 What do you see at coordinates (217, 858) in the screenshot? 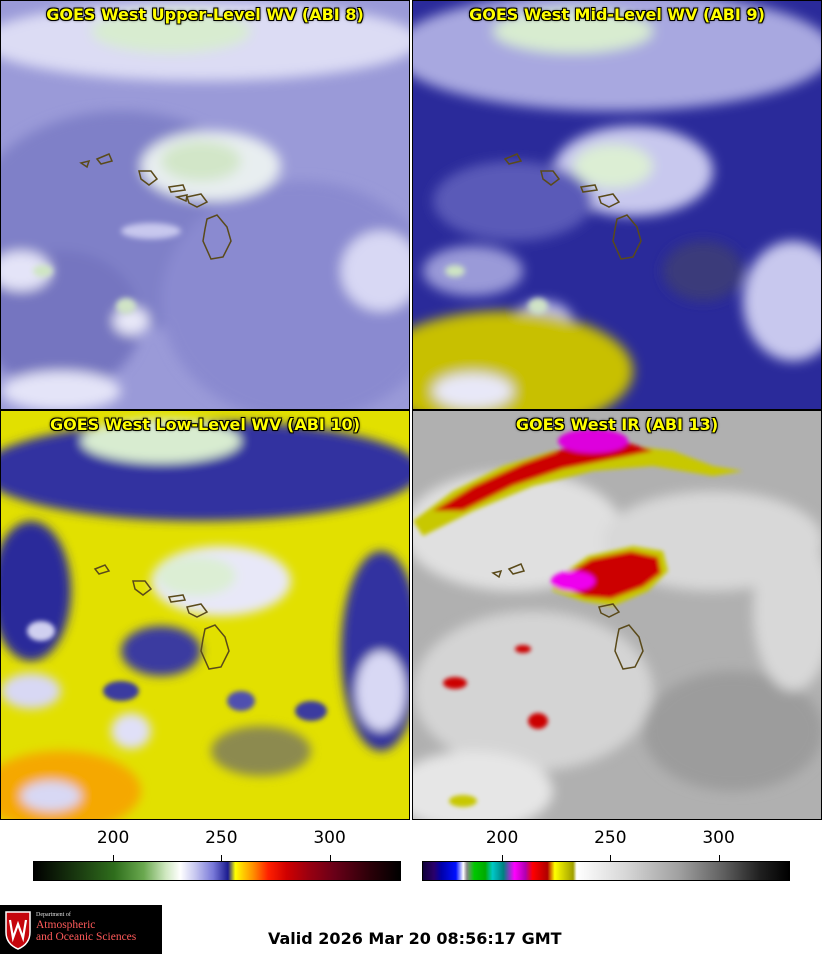
I see `water-vapor-colorbar: 200 250 300` at bounding box center [217, 858].